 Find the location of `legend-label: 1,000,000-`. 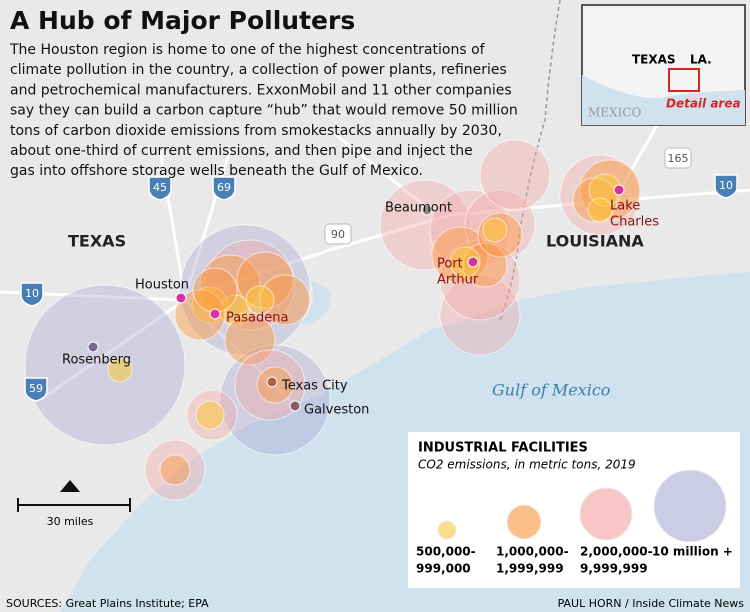

legend-label: 1,000,000- is located at coordinates (532, 552).